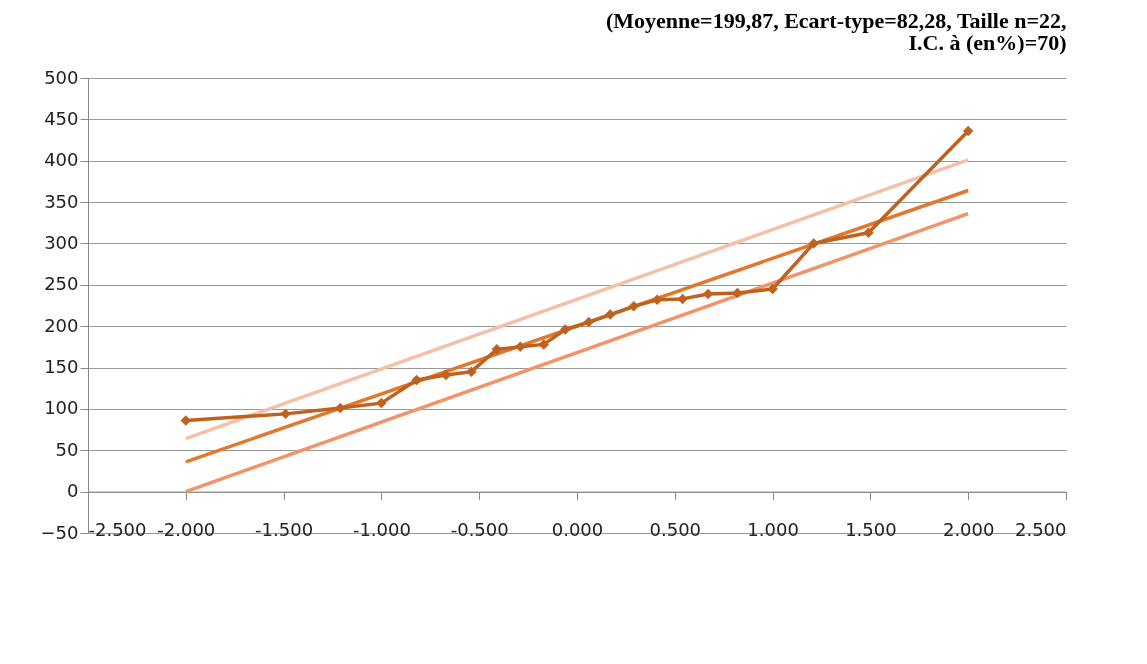 Image resolution: width=1147 pixels, height=664 pixels. What do you see at coordinates (968, 530) in the screenshot?
I see `x-tick-label: 2.000` at bounding box center [968, 530].